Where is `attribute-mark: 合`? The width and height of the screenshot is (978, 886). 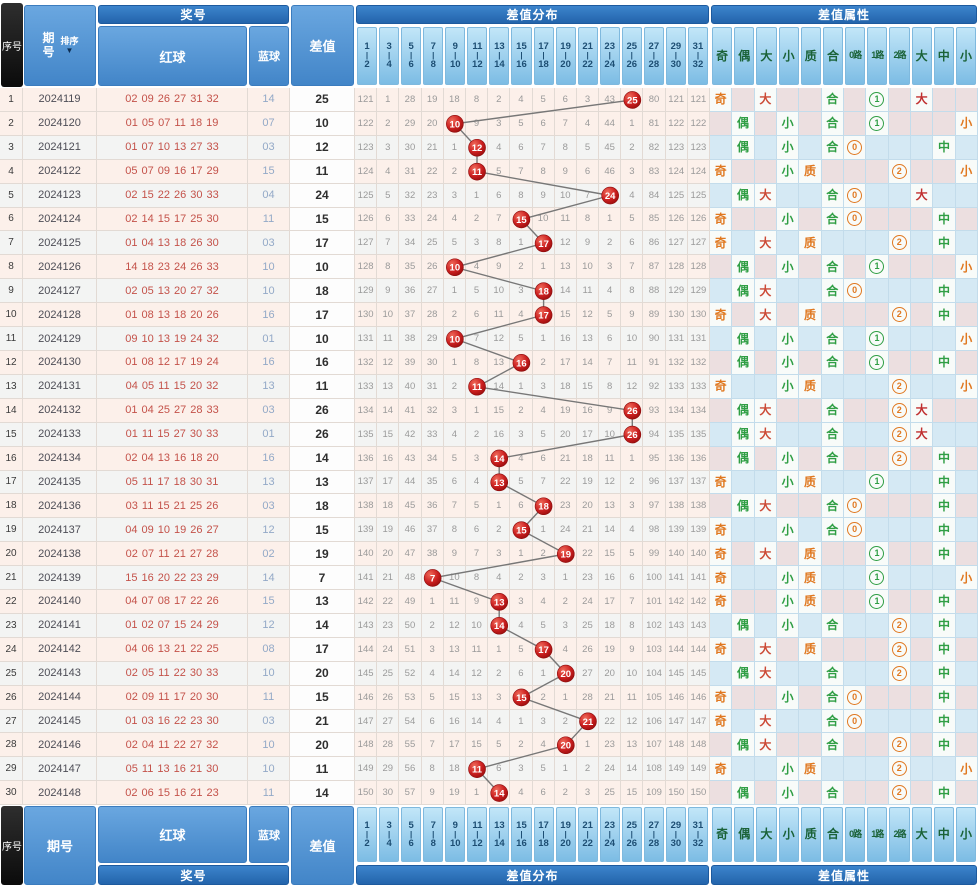 attribute-mark: 合 is located at coordinates (832, 697).